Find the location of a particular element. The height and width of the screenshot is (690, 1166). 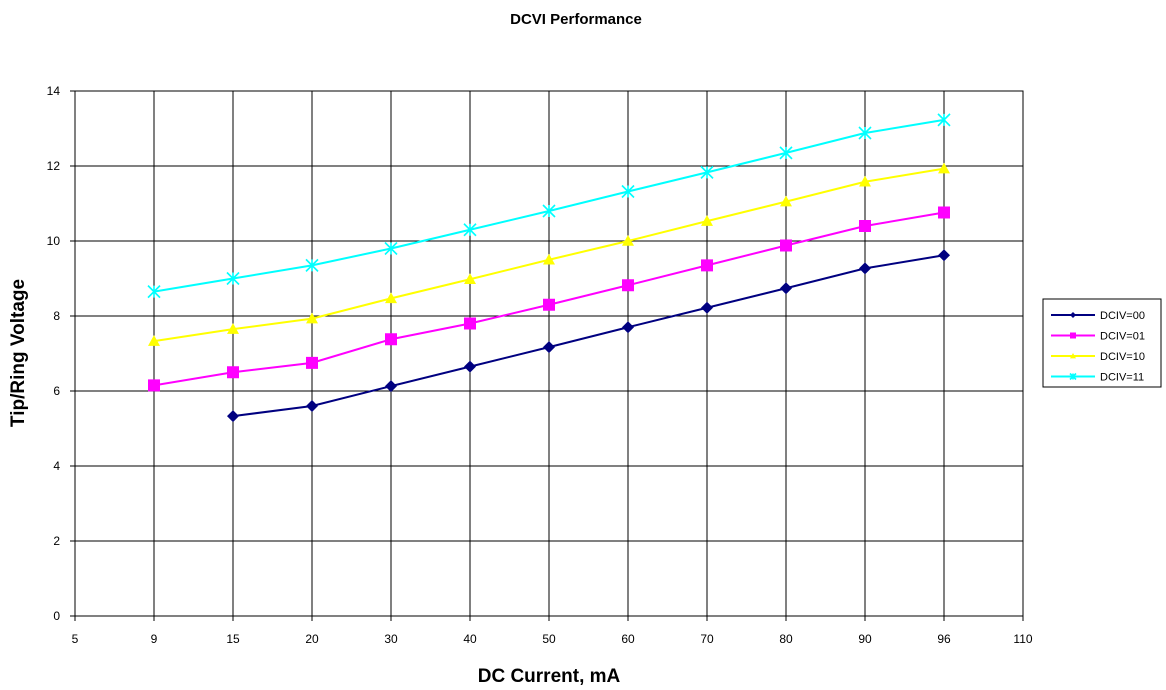

x-tick-label: 15 is located at coordinates (233, 639).